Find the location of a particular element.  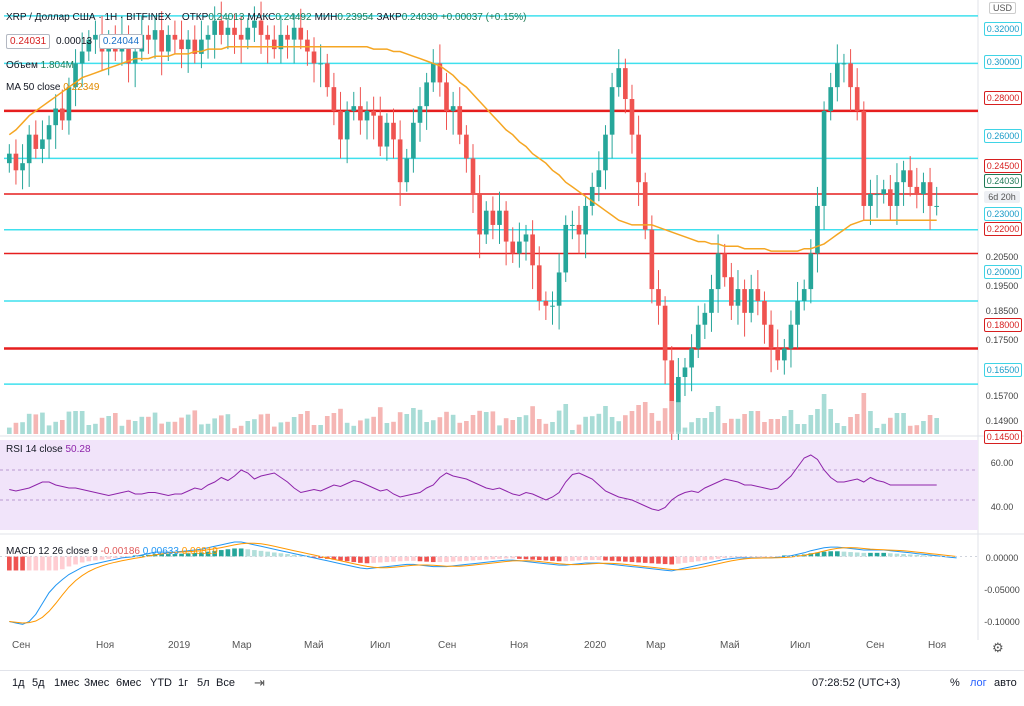

timeframe-button: 6мес is located at coordinates (129, 683).